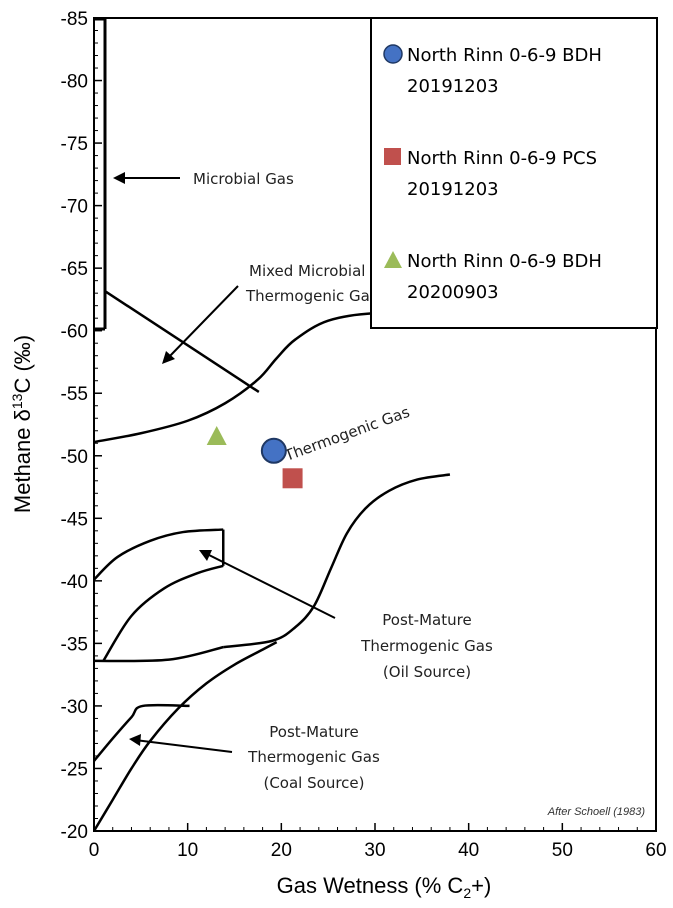  What do you see at coordinates (502, 158) in the screenshot?
I see `legend-label-pcs-2019-line1: North Rinn 0-6-9 PCS` at bounding box center [502, 158].